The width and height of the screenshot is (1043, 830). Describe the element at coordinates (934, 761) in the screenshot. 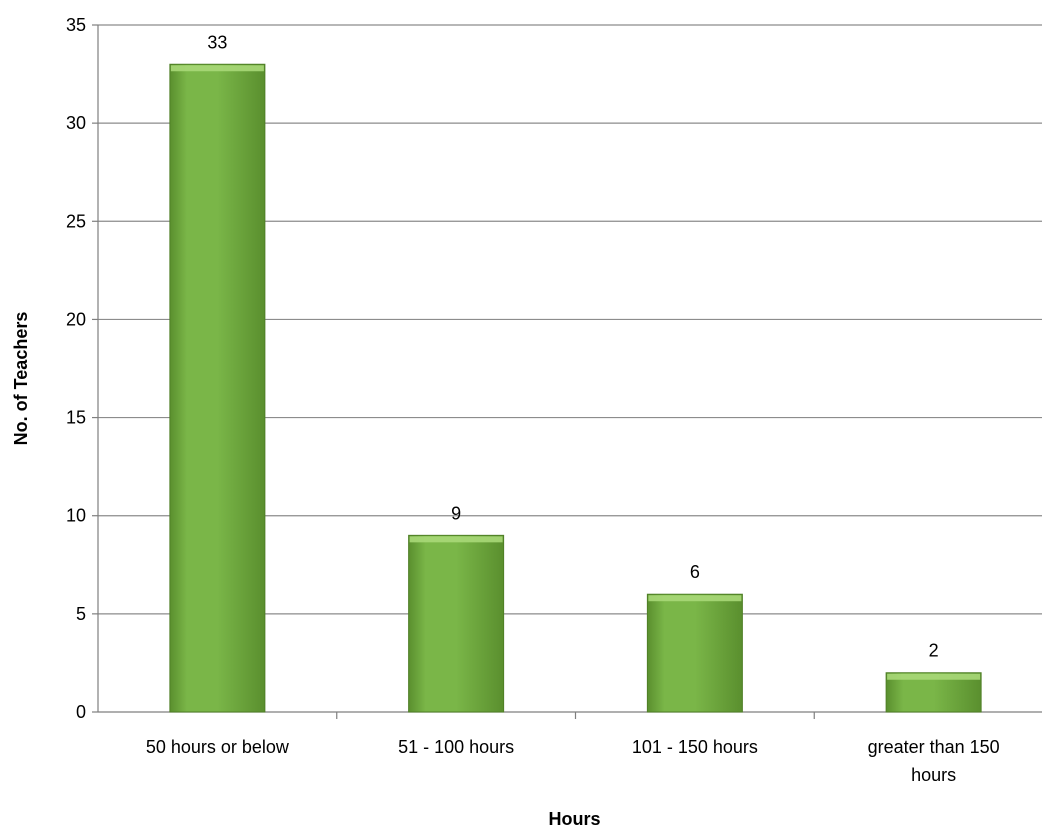

I see `x-tick-label: greater than 150 hours` at that location.